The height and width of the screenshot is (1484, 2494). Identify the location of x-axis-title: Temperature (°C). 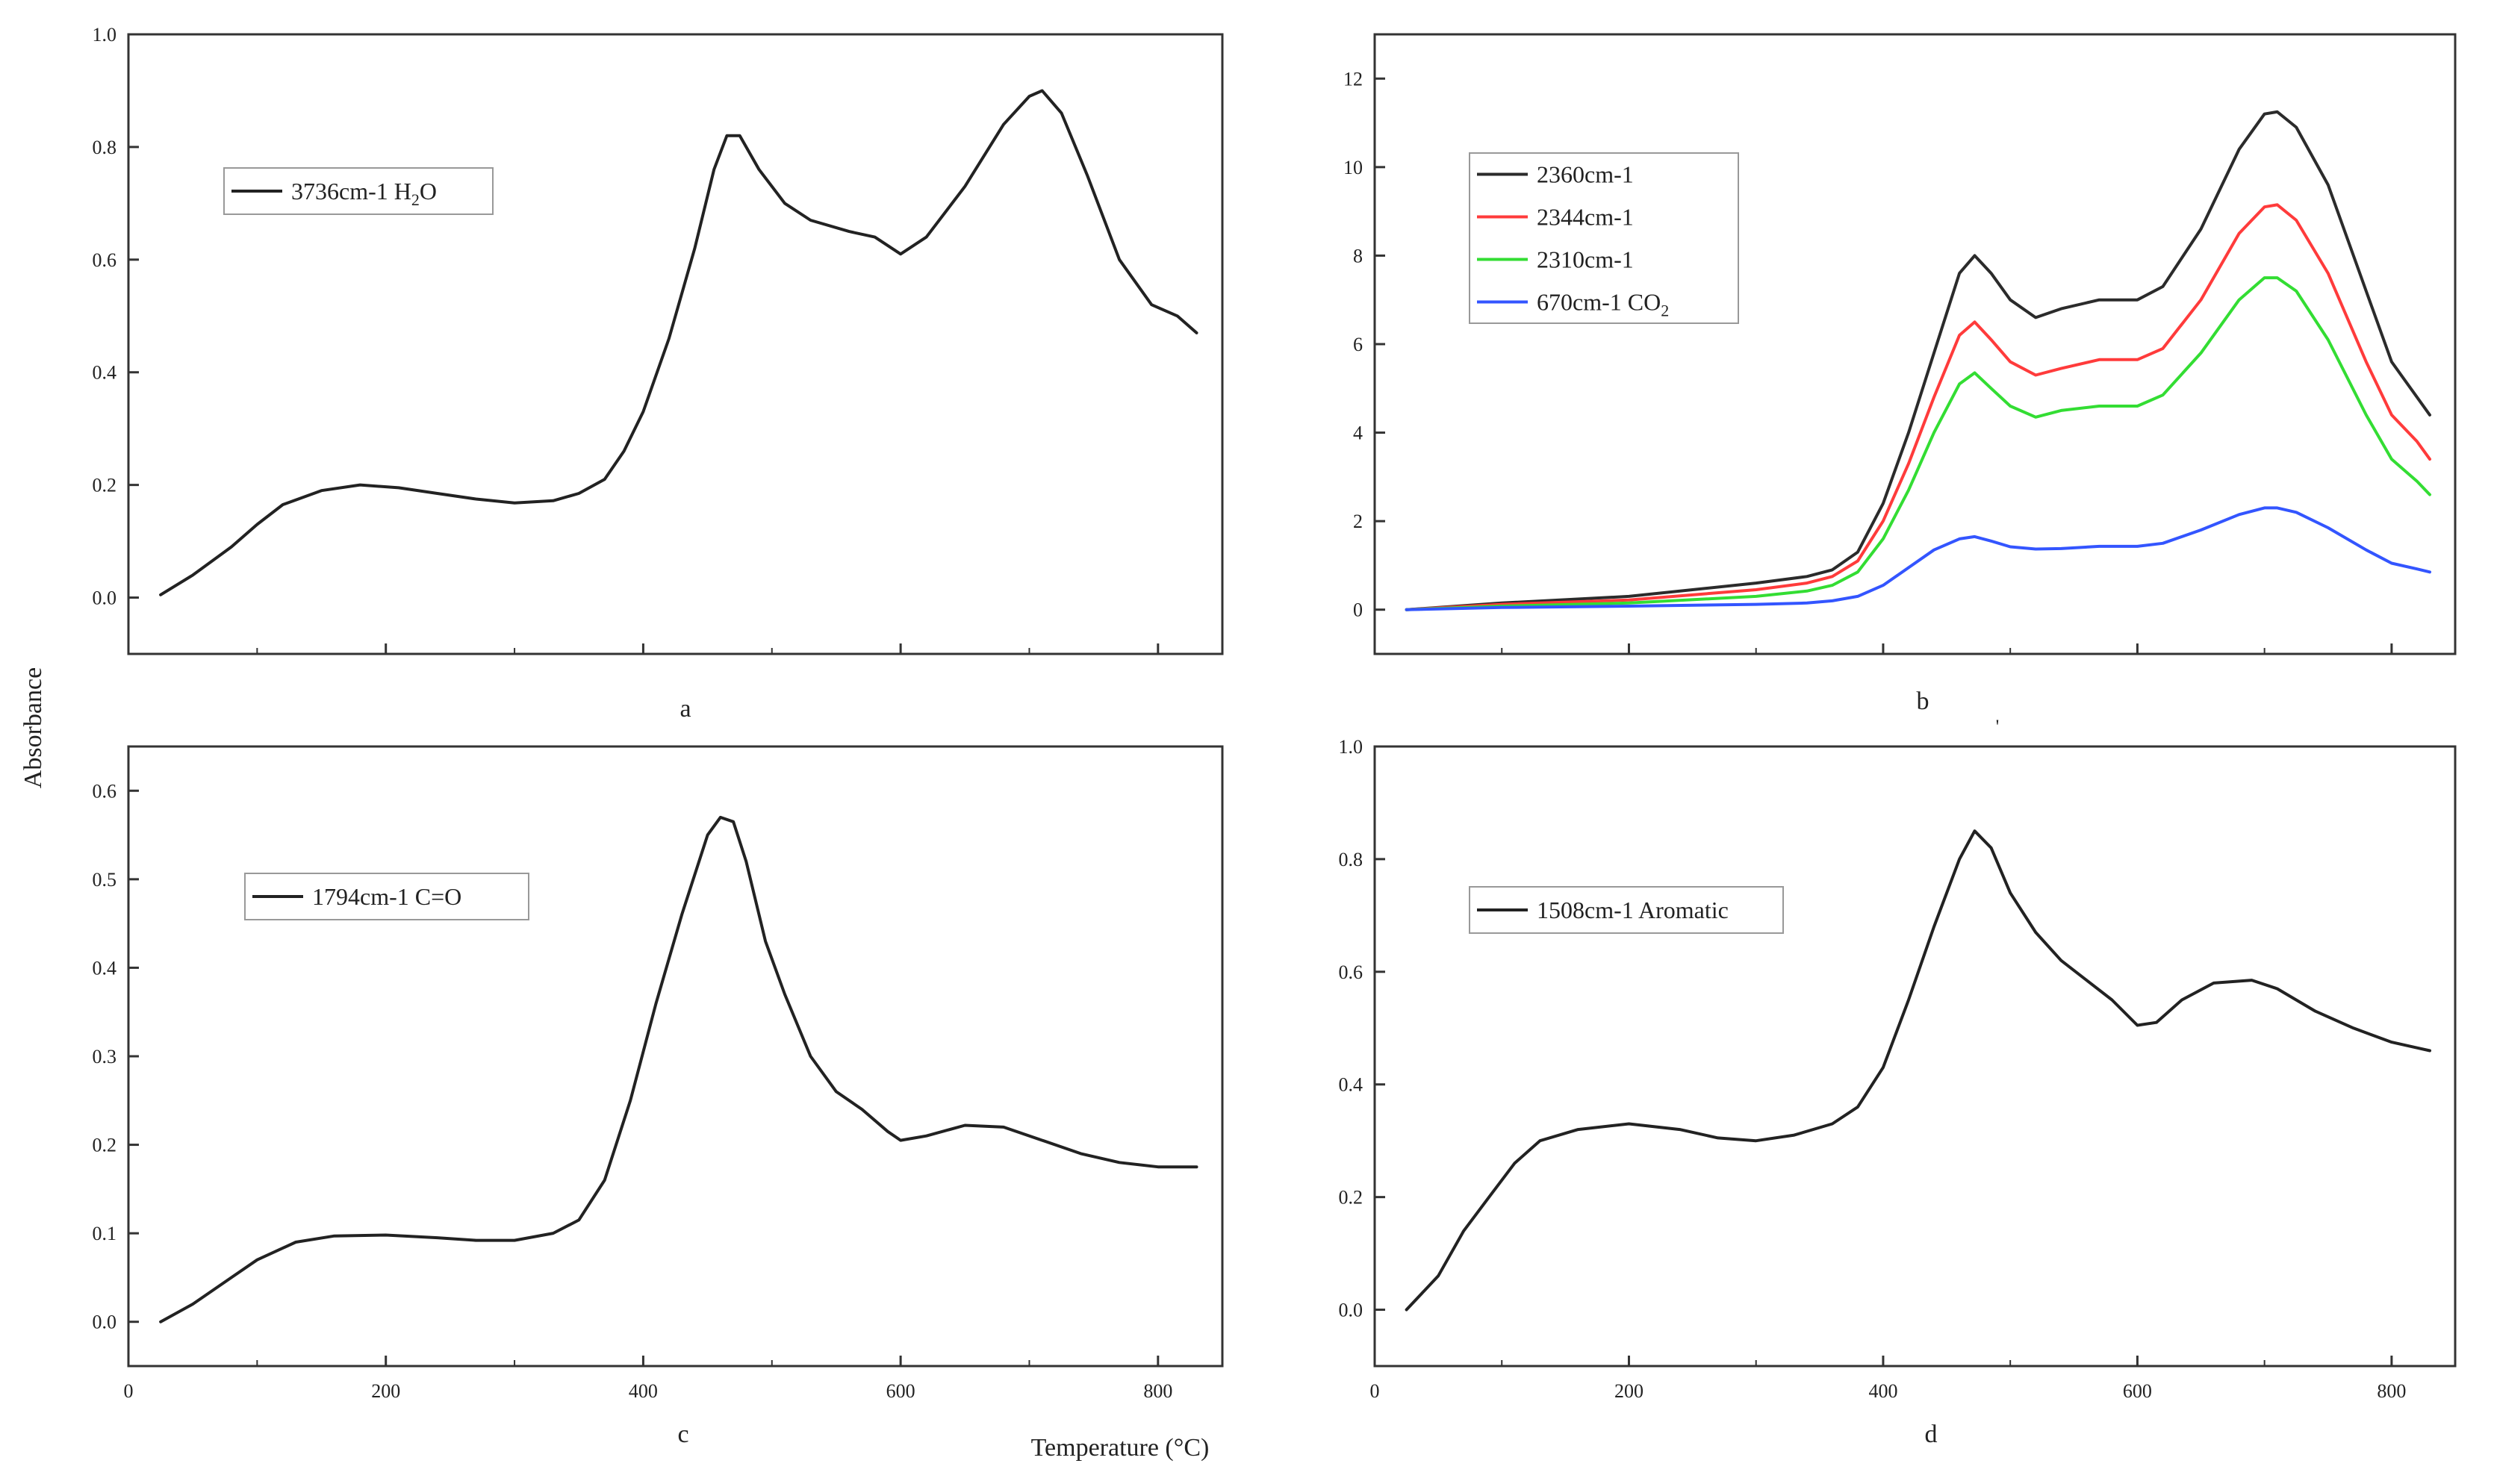
(1120, 1448).